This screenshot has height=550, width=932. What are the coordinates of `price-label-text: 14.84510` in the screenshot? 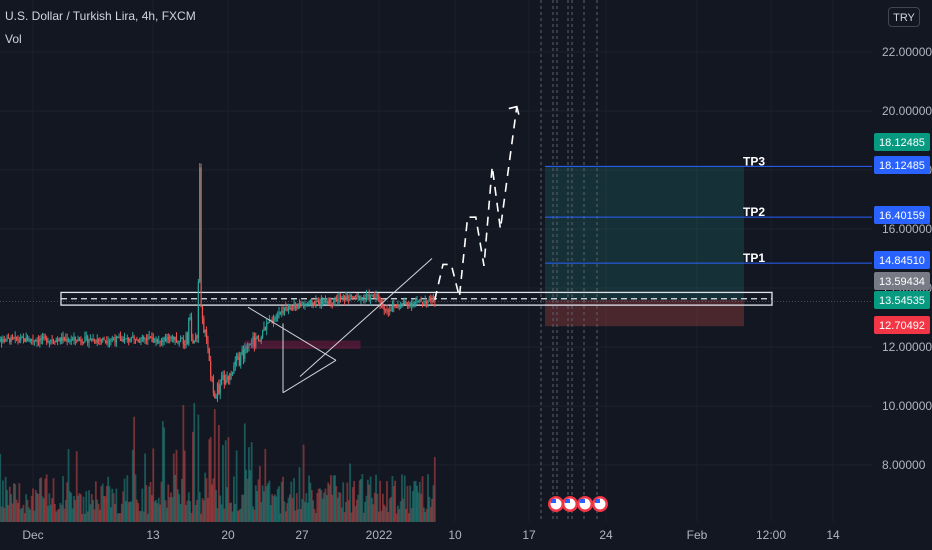 It's located at (902, 261).